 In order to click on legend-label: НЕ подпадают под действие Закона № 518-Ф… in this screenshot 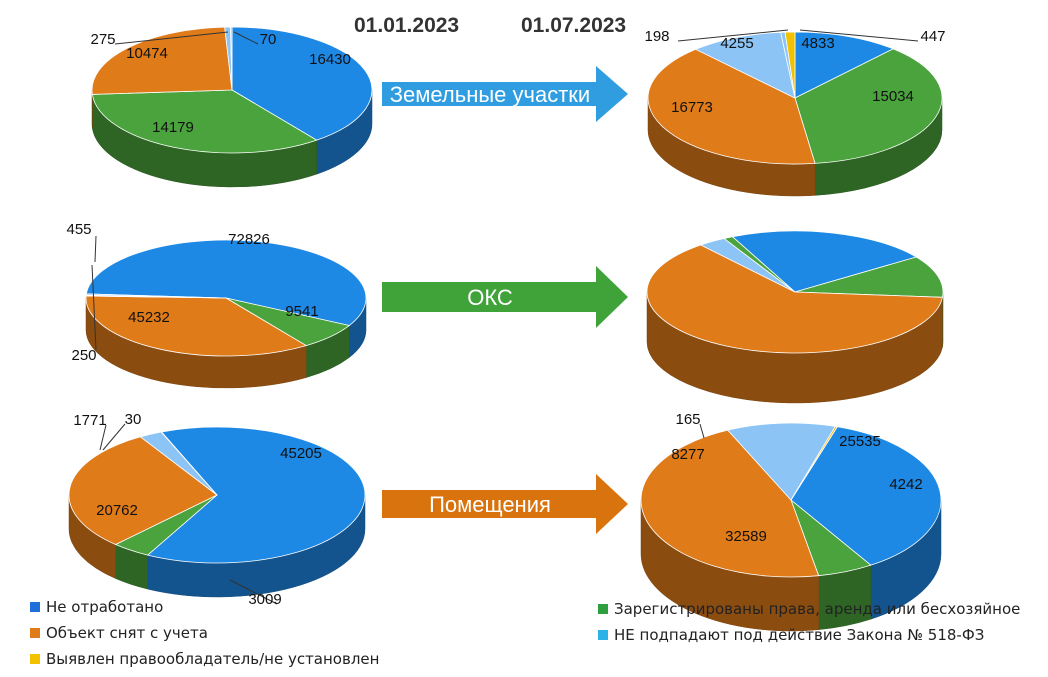, I will do `click(799, 635)`.